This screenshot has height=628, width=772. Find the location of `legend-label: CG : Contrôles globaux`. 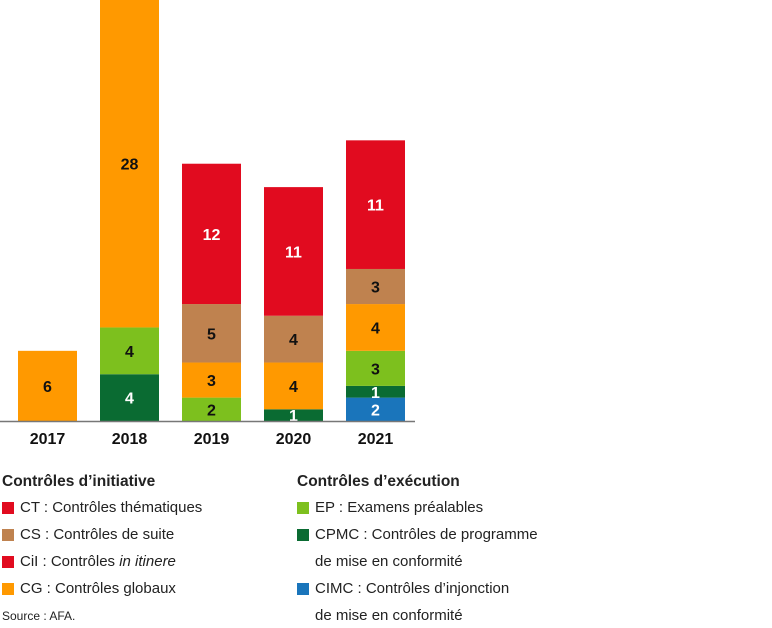

legend-label: CG : Contrôles globaux is located at coordinates (98, 588).